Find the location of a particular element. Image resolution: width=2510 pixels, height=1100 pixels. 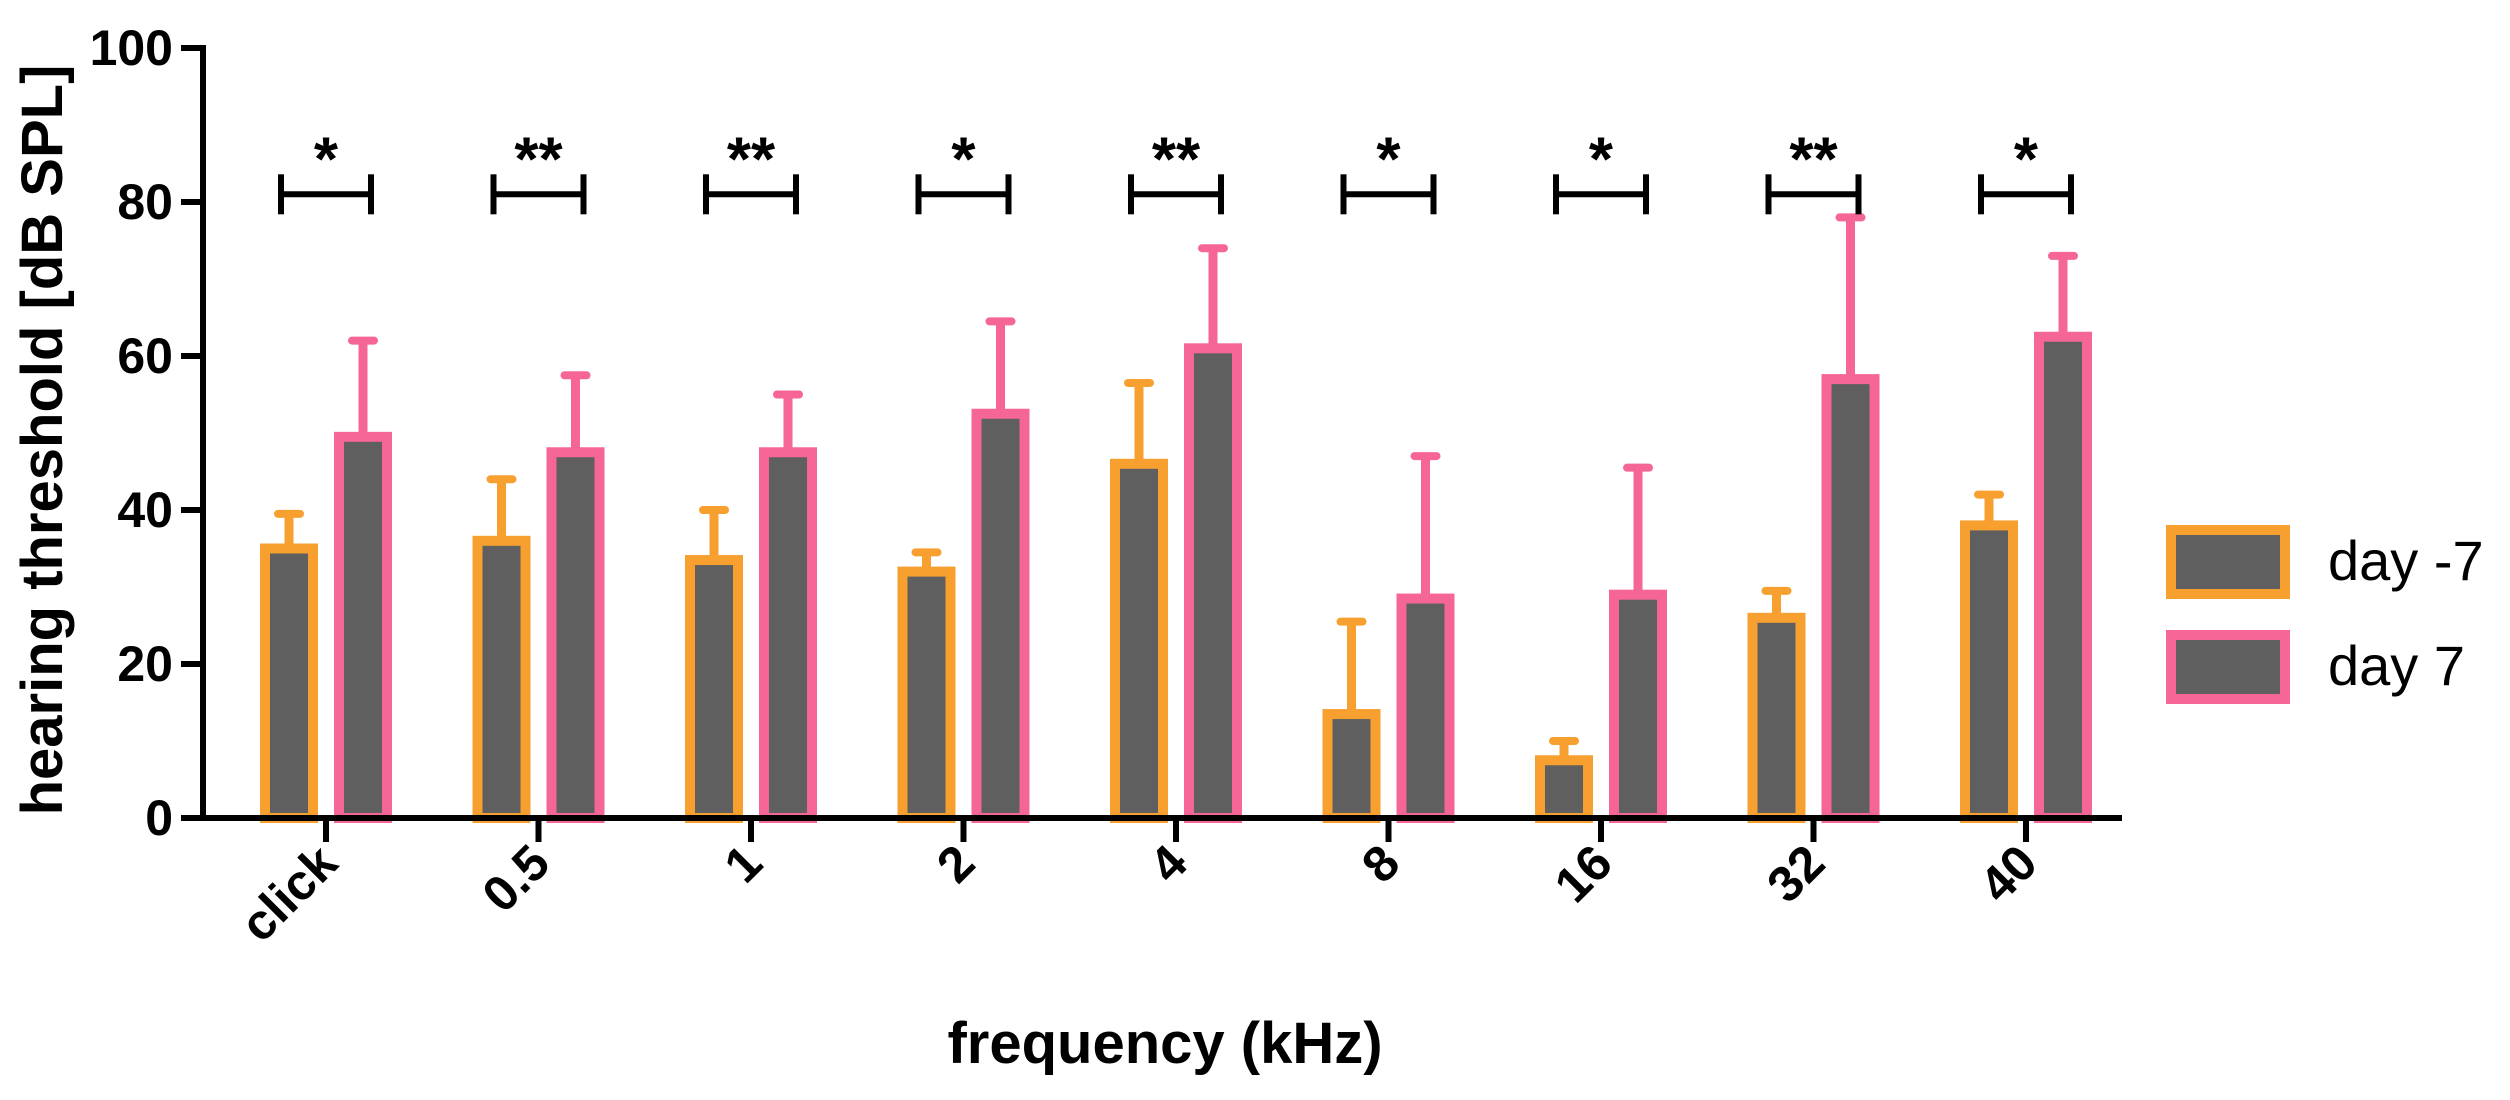

legend-label: day 7 is located at coordinates (2396, 665).